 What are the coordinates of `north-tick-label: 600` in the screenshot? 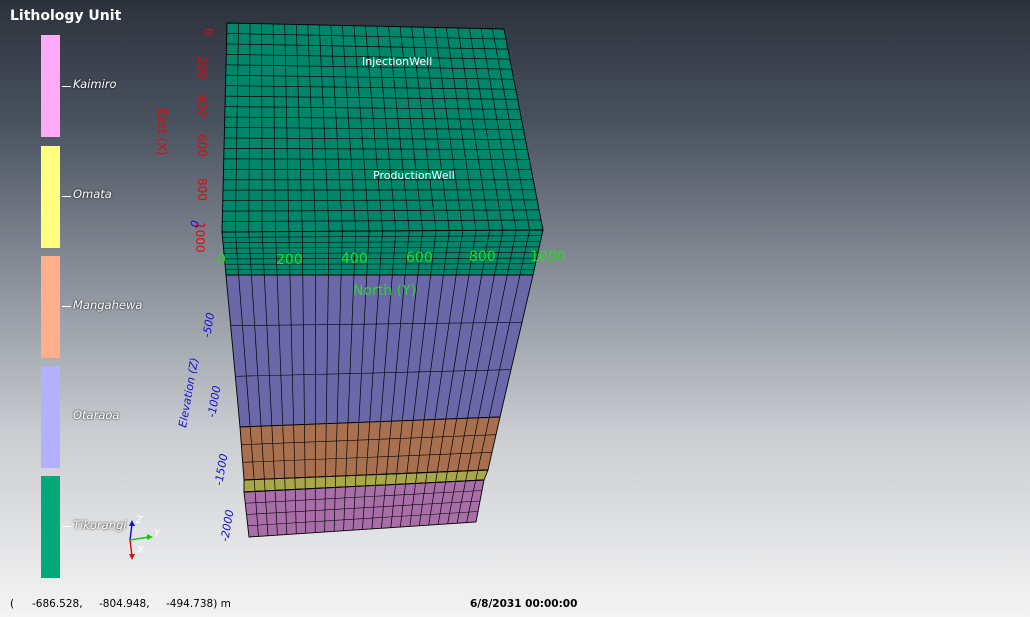 It's located at (419, 258).